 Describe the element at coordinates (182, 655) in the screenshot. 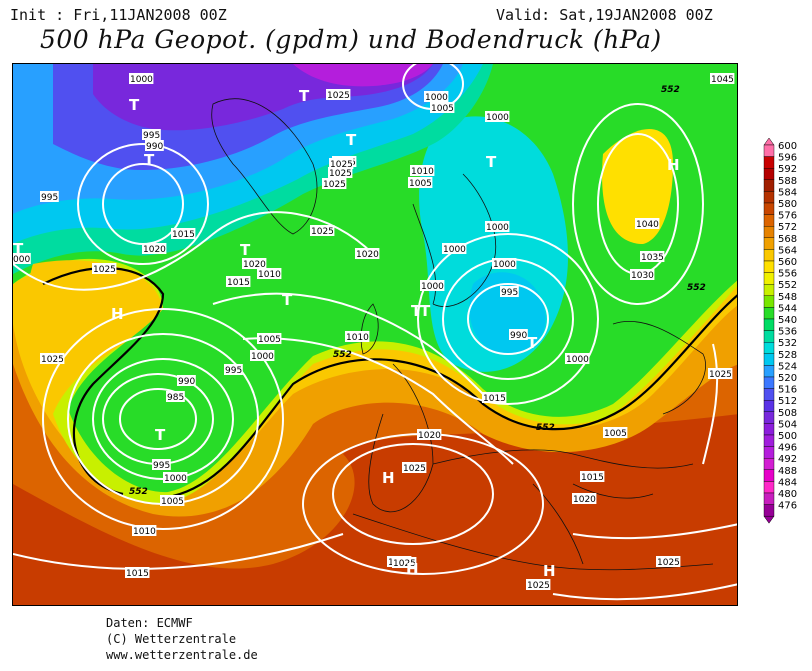

I see `website: www.wetterzentrale.de` at that location.